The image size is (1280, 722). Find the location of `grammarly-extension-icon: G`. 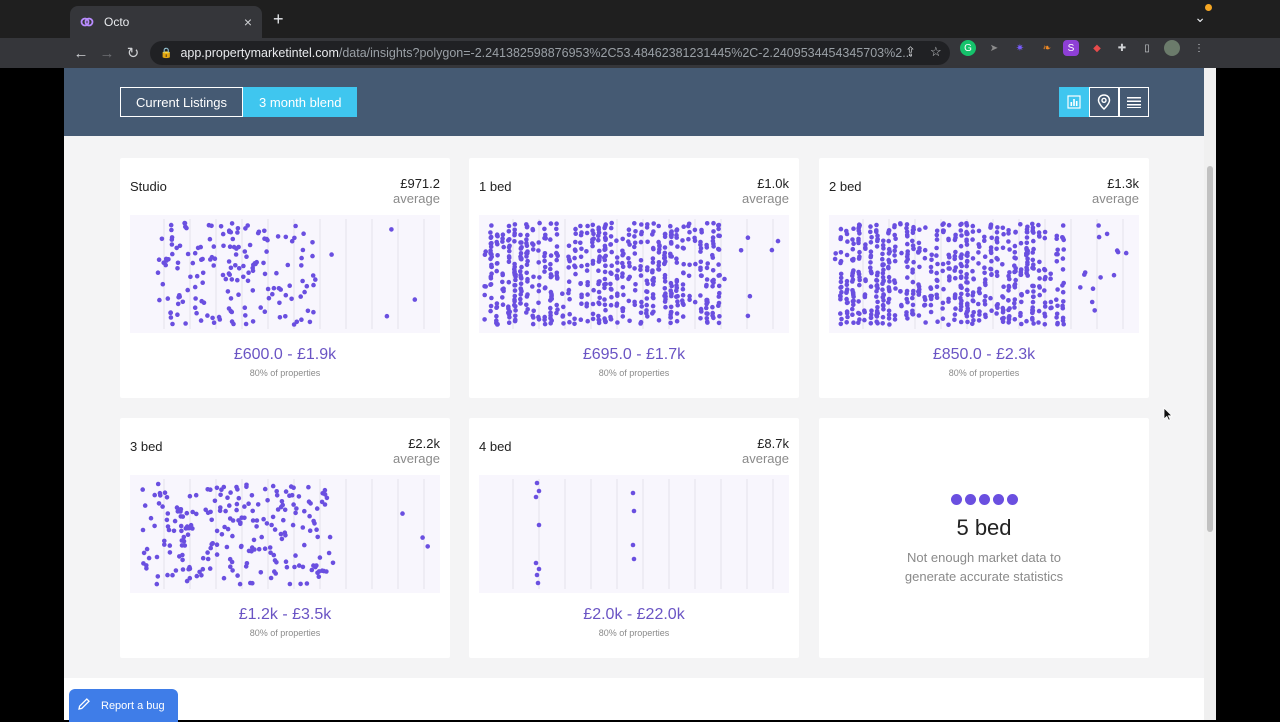

grammarly-extension-icon: G is located at coordinates (968, 48).